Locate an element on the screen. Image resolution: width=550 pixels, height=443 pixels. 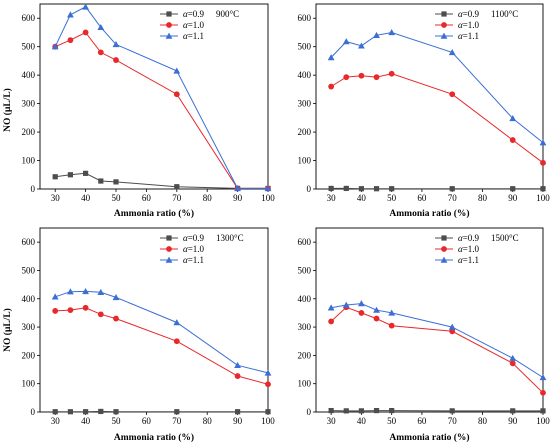
temperature-annotation: 900°C is located at coordinates (227, 14).